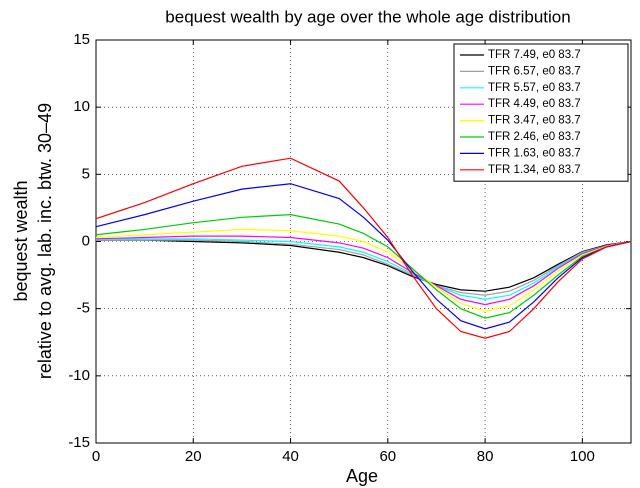 The width and height of the screenshot is (640, 488). I want to click on y-tick-label: 15, so click(81, 39).